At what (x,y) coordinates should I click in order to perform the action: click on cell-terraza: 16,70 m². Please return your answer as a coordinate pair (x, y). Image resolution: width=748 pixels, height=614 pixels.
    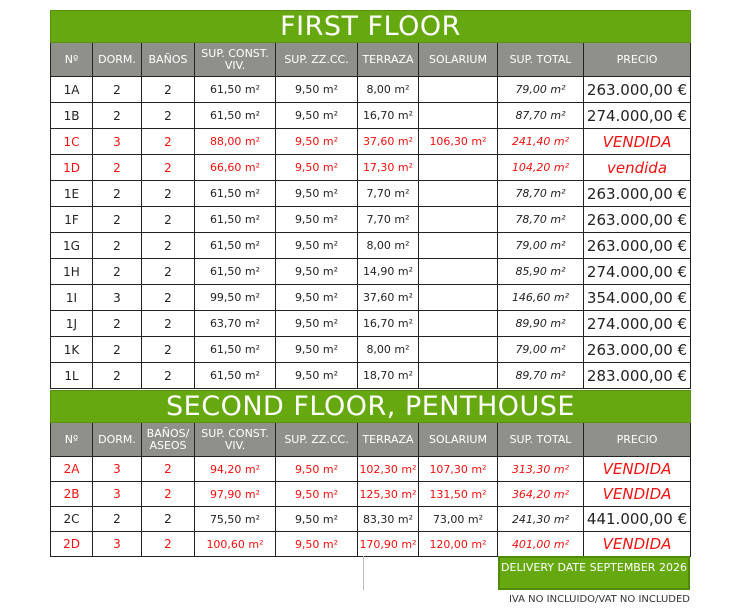
    Looking at the image, I should click on (388, 115).